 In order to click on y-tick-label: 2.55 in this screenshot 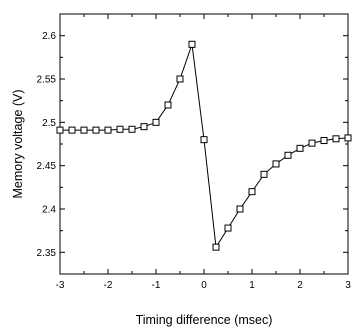, I will do `click(47, 80)`.